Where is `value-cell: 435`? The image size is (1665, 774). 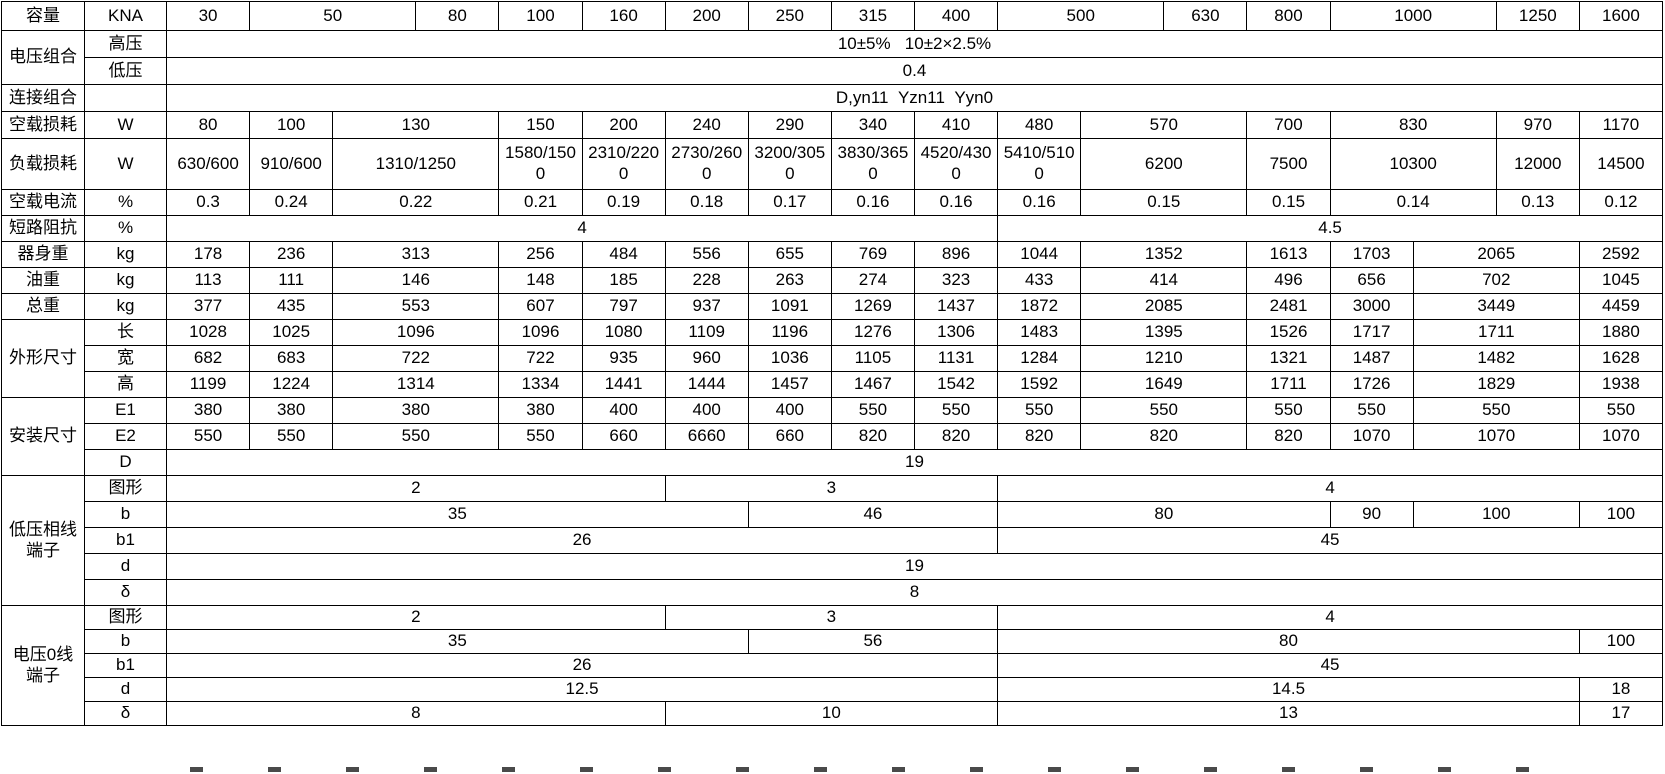 value-cell: 435 is located at coordinates (292, 307).